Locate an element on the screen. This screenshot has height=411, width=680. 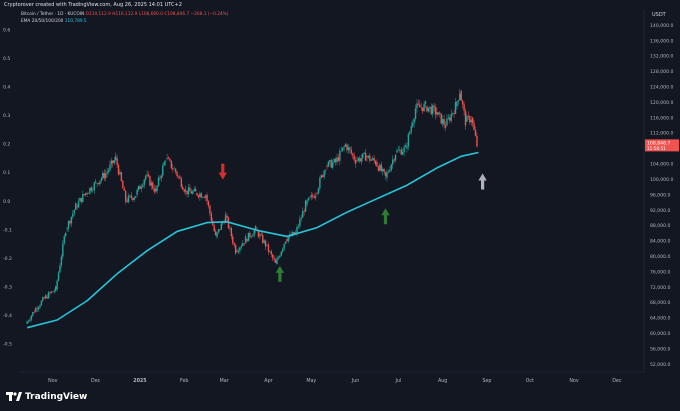
tradingview-logo: TradingView is located at coordinates (46, 397).